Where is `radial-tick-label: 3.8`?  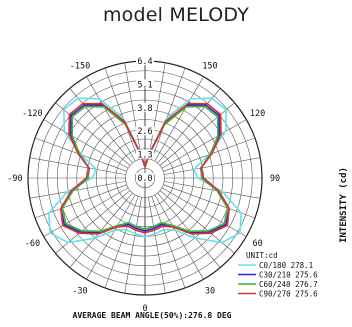 radial-tick-label: 3.8 is located at coordinates (144, 109).